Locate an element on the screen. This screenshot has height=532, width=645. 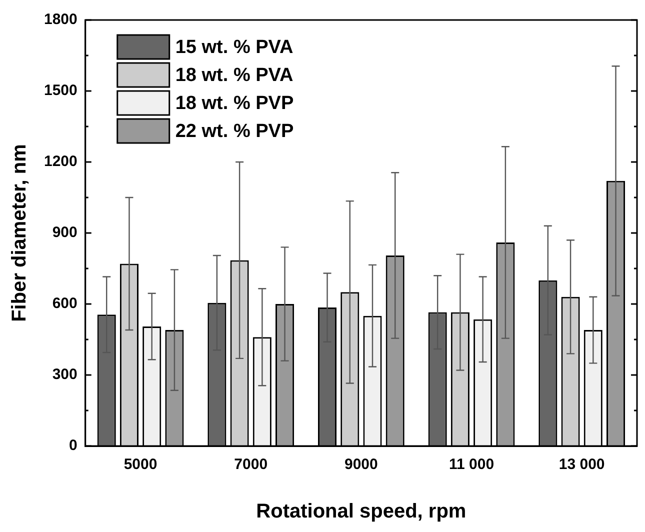
legend-label: 22 wt. % PVP is located at coordinates (234, 131).